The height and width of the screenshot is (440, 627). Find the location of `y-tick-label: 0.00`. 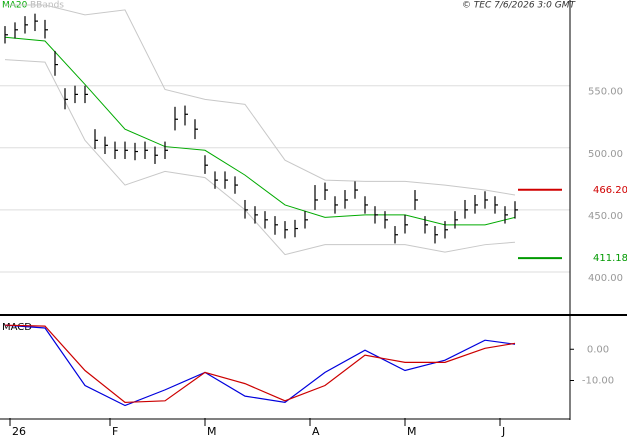

y-tick-label: 0.00 is located at coordinates (598, 349).